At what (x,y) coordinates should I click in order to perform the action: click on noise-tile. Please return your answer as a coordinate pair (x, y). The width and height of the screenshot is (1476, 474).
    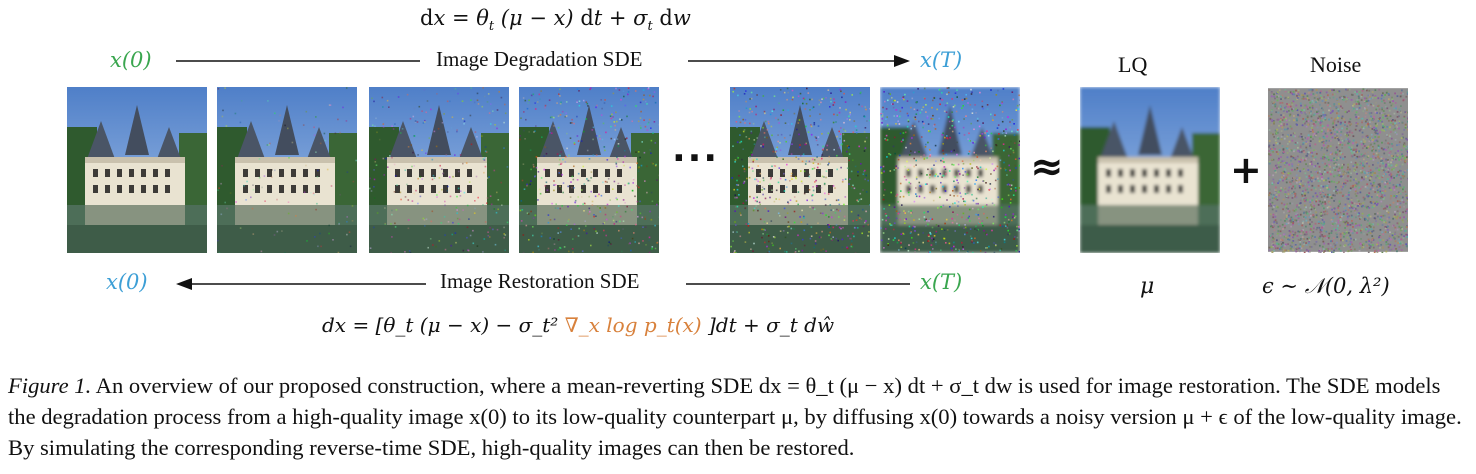
    Looking at the image, I should click on (1339, 170).